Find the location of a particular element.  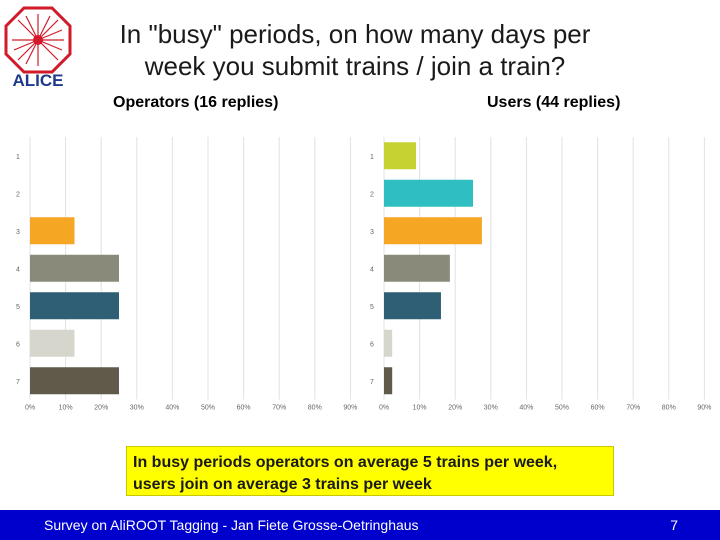

users-x-tick-label: 90% is located at coordinates (704, 408).